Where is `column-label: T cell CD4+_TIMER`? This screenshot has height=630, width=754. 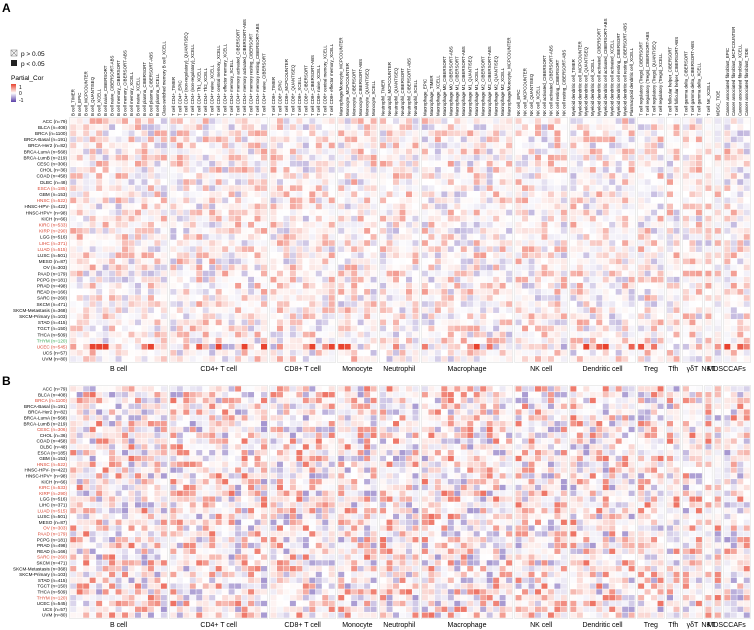
column-label: T cell CD4+_TIMER is located at coordinates (173, 96).